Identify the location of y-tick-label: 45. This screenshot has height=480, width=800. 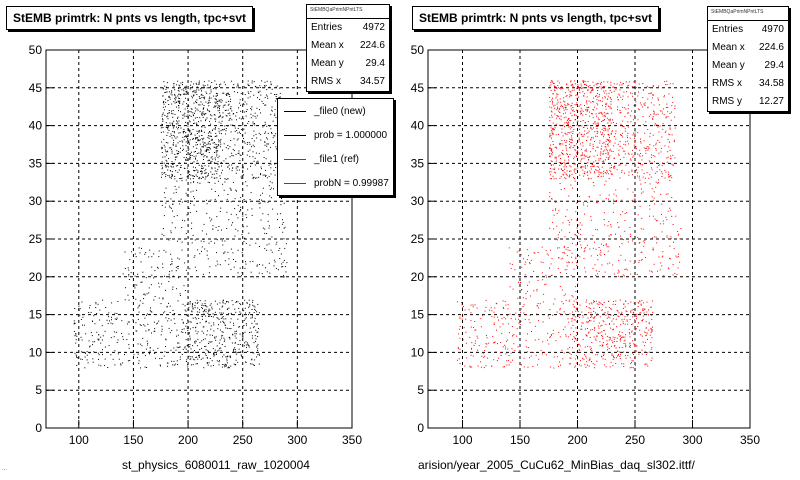
(418, 88).